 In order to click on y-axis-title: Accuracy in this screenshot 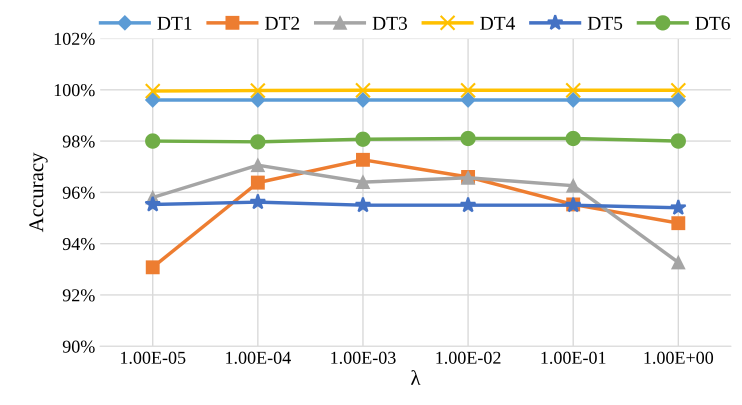, I will do `click(38, 192)`.